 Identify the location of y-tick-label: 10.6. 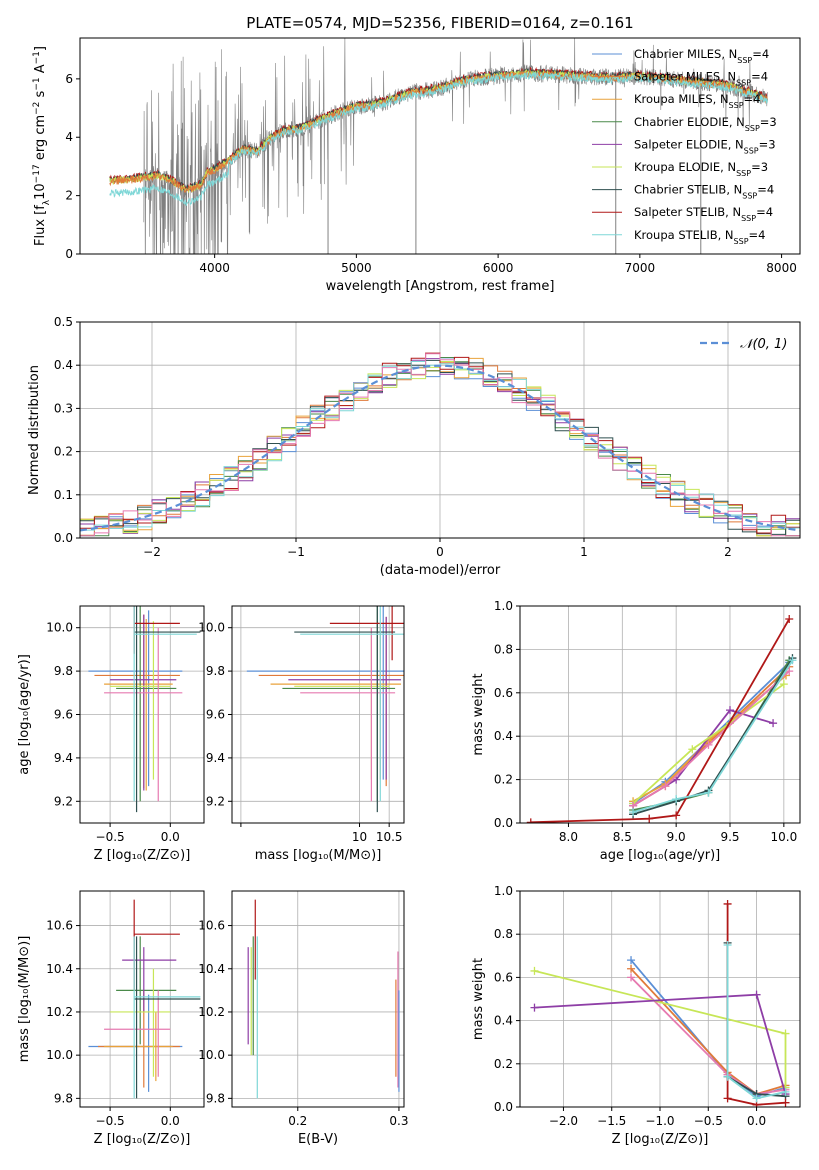
(211, 926).